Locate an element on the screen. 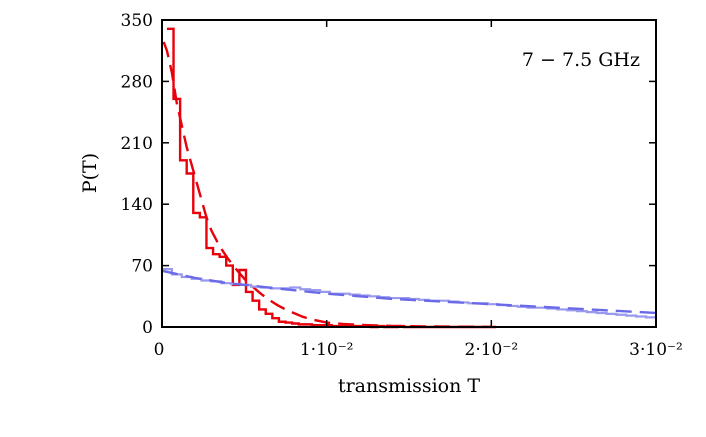 This screenshot has width=706, height=437. y-tick-label: 70 is located at coordinates (142, 267).